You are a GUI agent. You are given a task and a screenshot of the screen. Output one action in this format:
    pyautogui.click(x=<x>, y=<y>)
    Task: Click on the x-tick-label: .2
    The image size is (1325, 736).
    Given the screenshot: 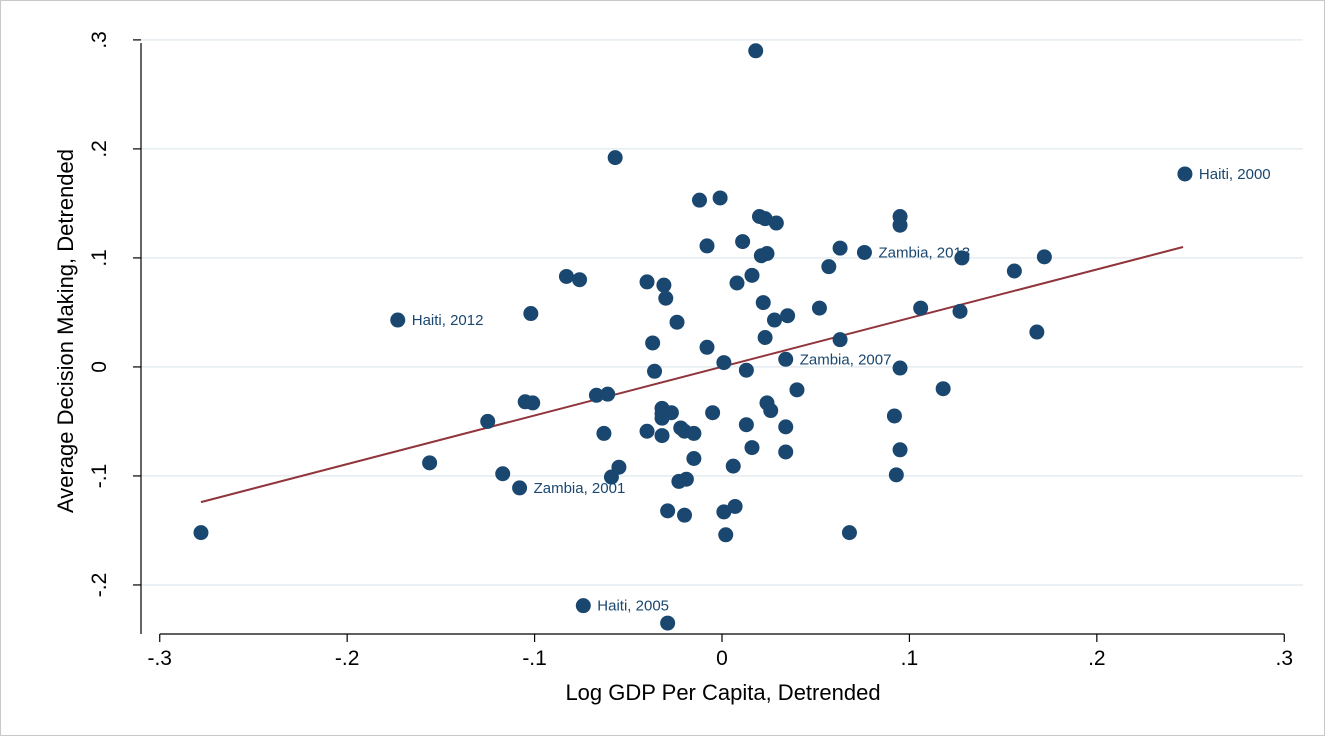 What is the action you would take?
    pyautogui.click(x=1097, y=658)
    